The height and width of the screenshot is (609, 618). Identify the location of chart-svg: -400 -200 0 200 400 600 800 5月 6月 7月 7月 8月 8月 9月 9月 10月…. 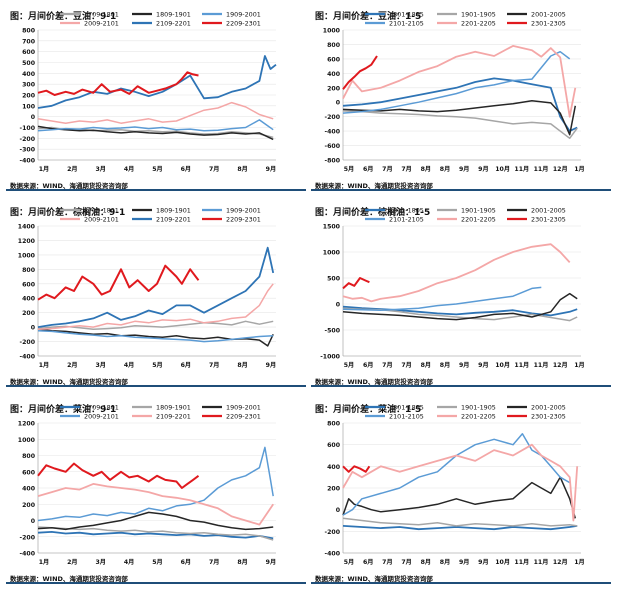
(455, 485).